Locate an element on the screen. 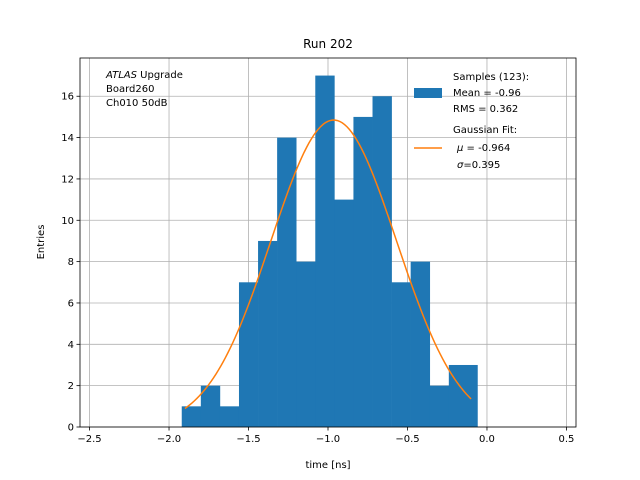  x-tick-label-6: 0.5 is located at coordinates (567, 439).